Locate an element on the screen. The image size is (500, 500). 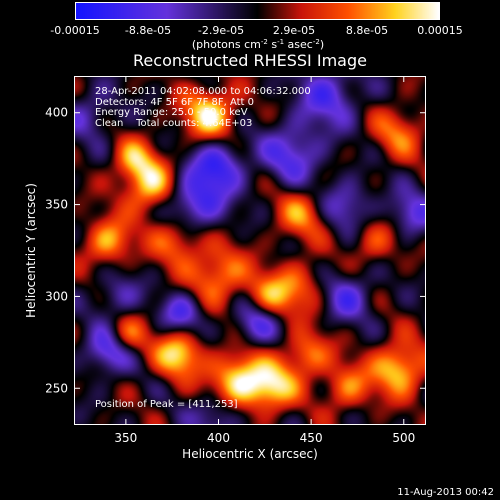
colorbar is located at coordinates (257, 12).